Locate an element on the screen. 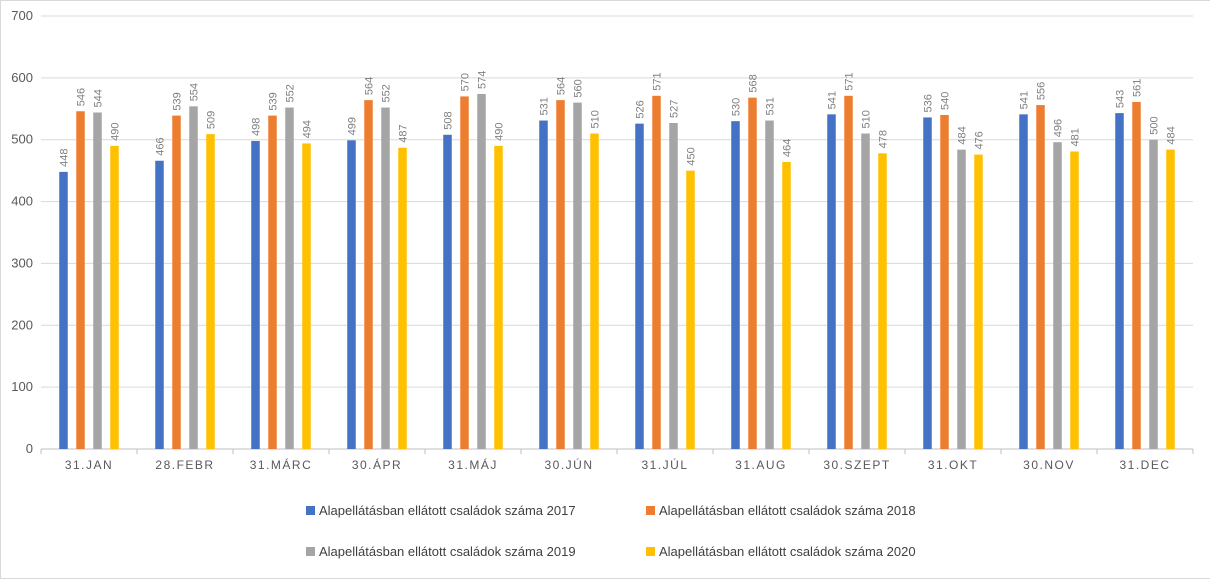 The width and height of the screenshot is (1212, 581). data-label: 552 is located at coordinates (387, 93).